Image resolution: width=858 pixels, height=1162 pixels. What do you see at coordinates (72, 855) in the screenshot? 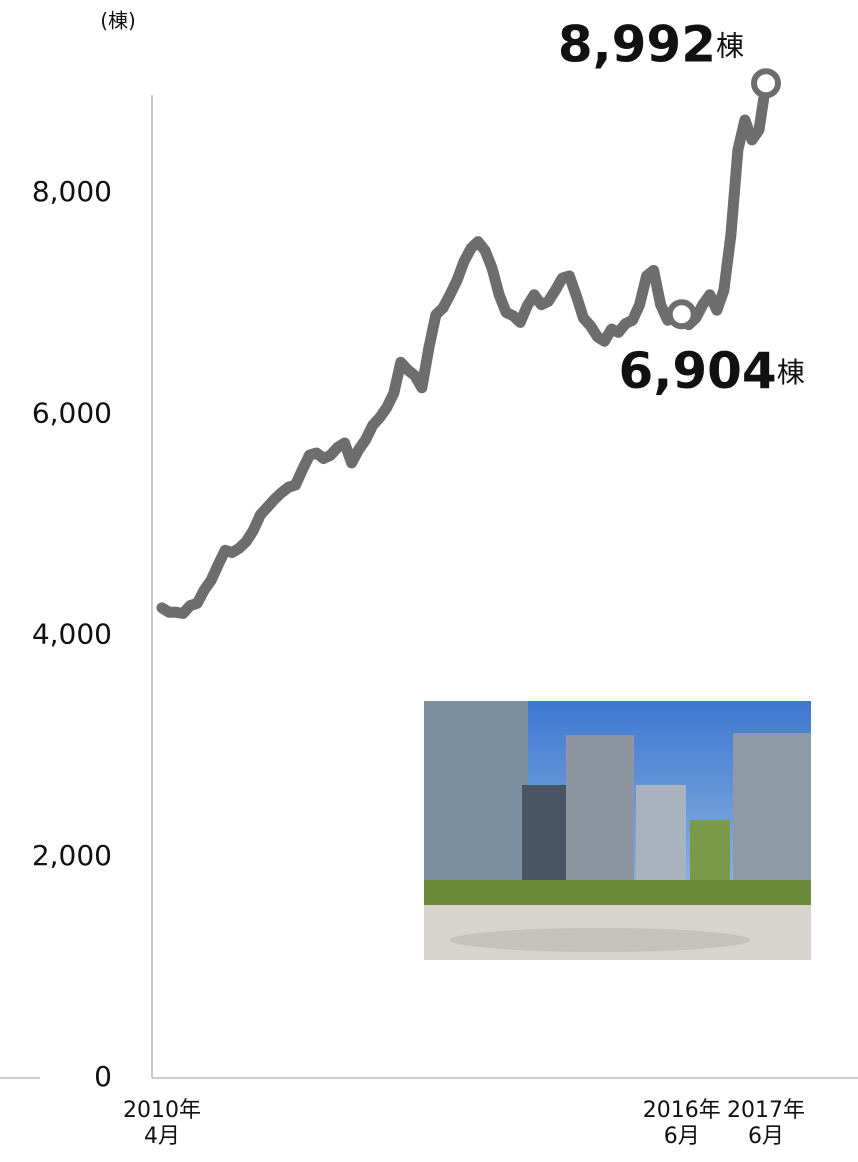
I see `y-tick-label: 2,000` at bounding box center [72, 855].